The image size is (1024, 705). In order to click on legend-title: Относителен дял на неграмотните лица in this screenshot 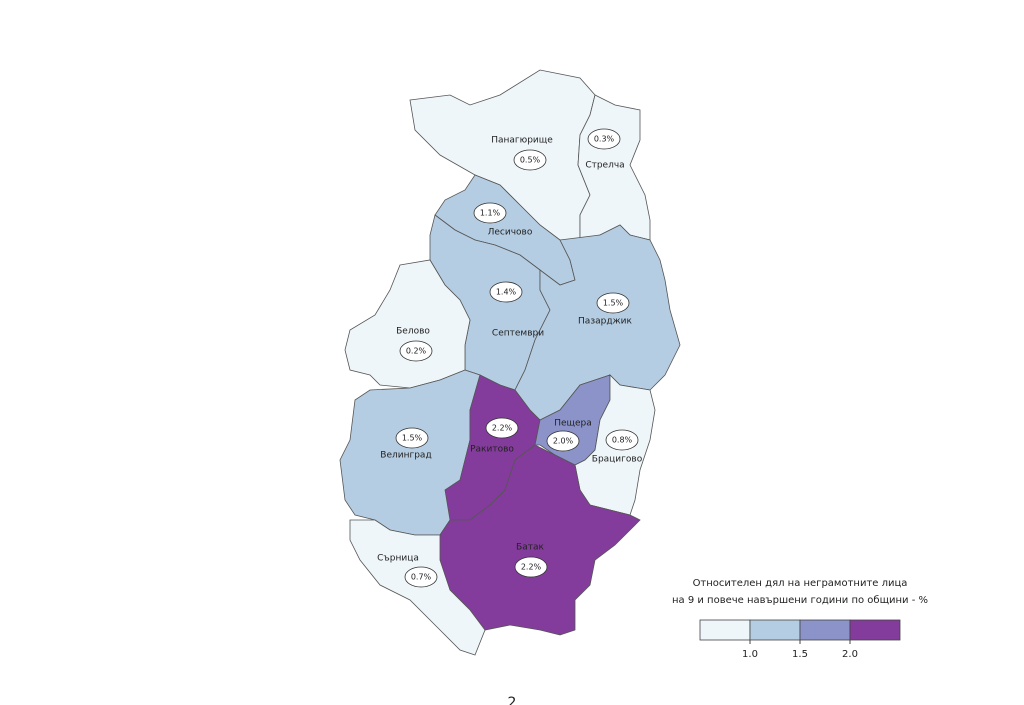, I will do `click(800, 583)`.